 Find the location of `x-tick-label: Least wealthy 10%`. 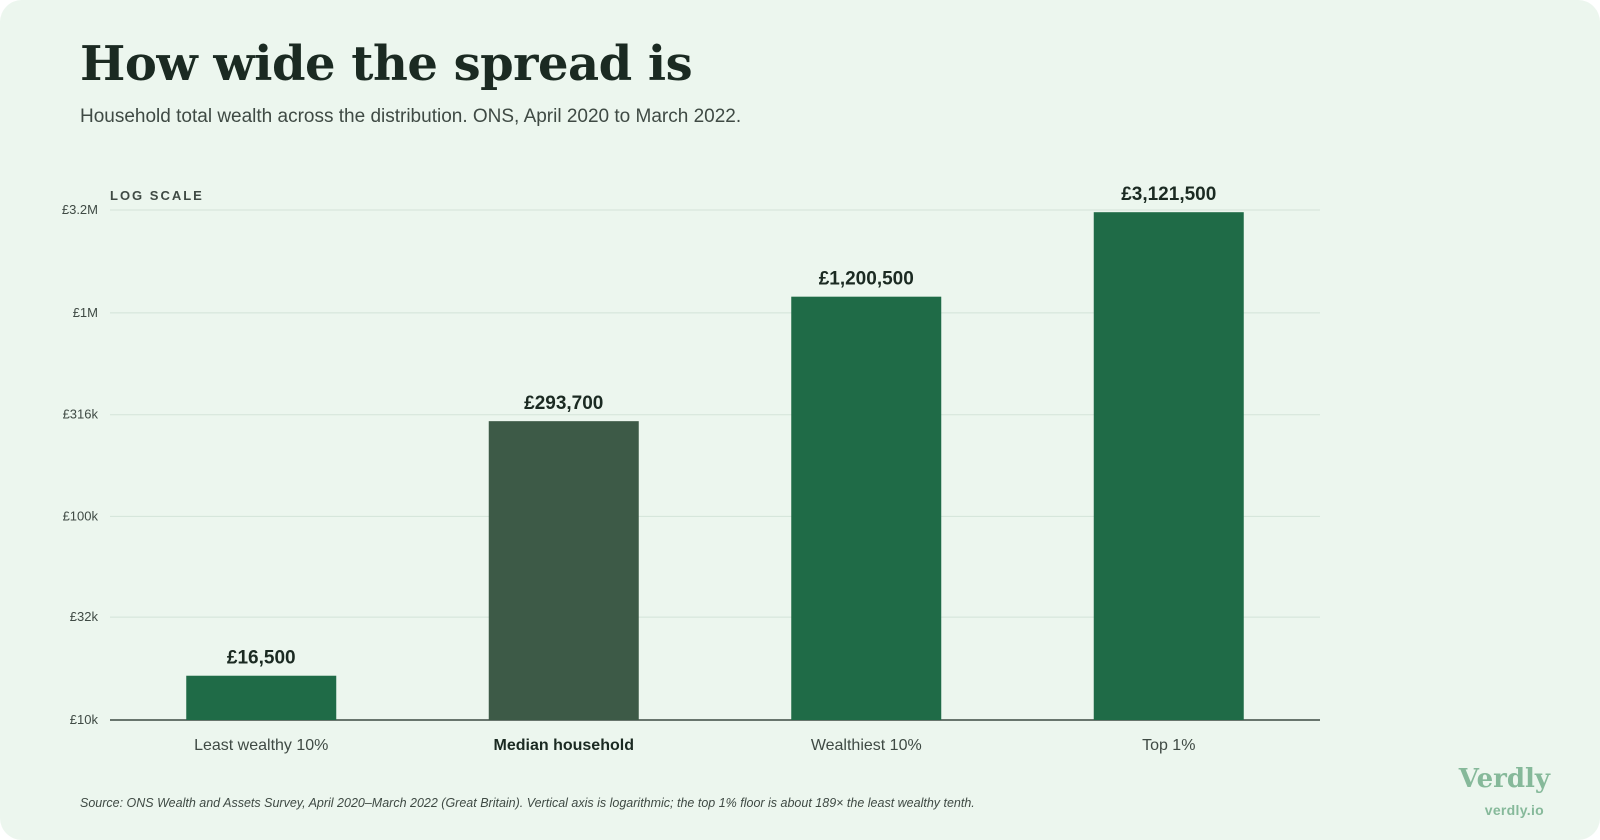

x-tick-label: Least wealthy 10% is located at coordinates (261, 745).